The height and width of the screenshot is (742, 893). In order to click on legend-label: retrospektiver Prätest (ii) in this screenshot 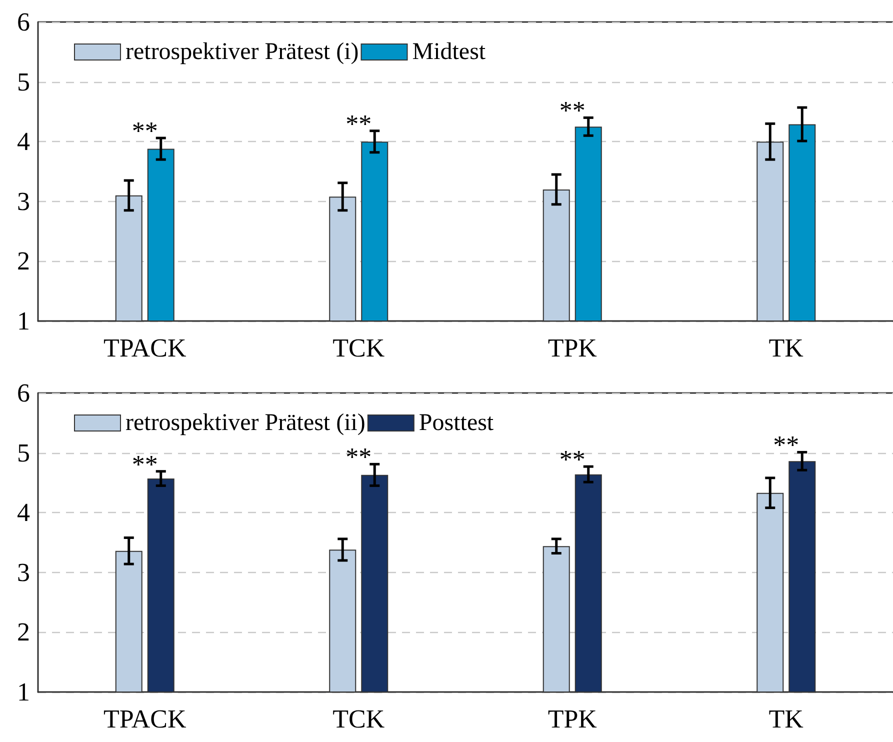, I will do `click(246, 423)`.